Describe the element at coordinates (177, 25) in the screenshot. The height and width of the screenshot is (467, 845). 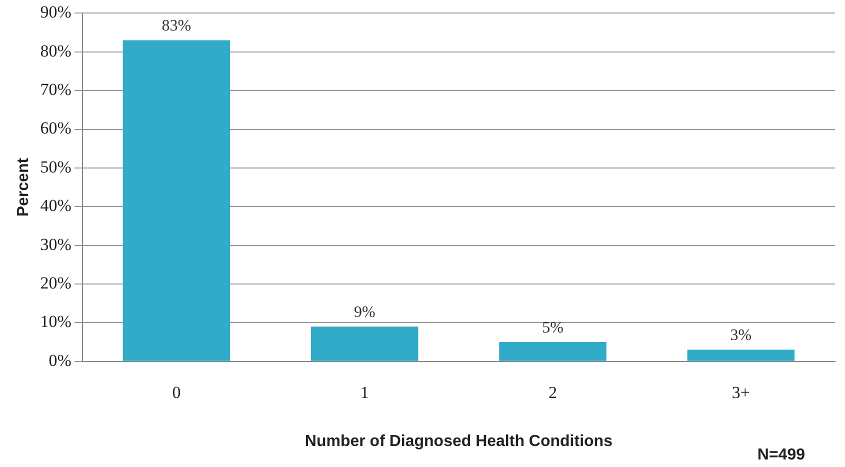
I see `data-label: 83%` at that location.